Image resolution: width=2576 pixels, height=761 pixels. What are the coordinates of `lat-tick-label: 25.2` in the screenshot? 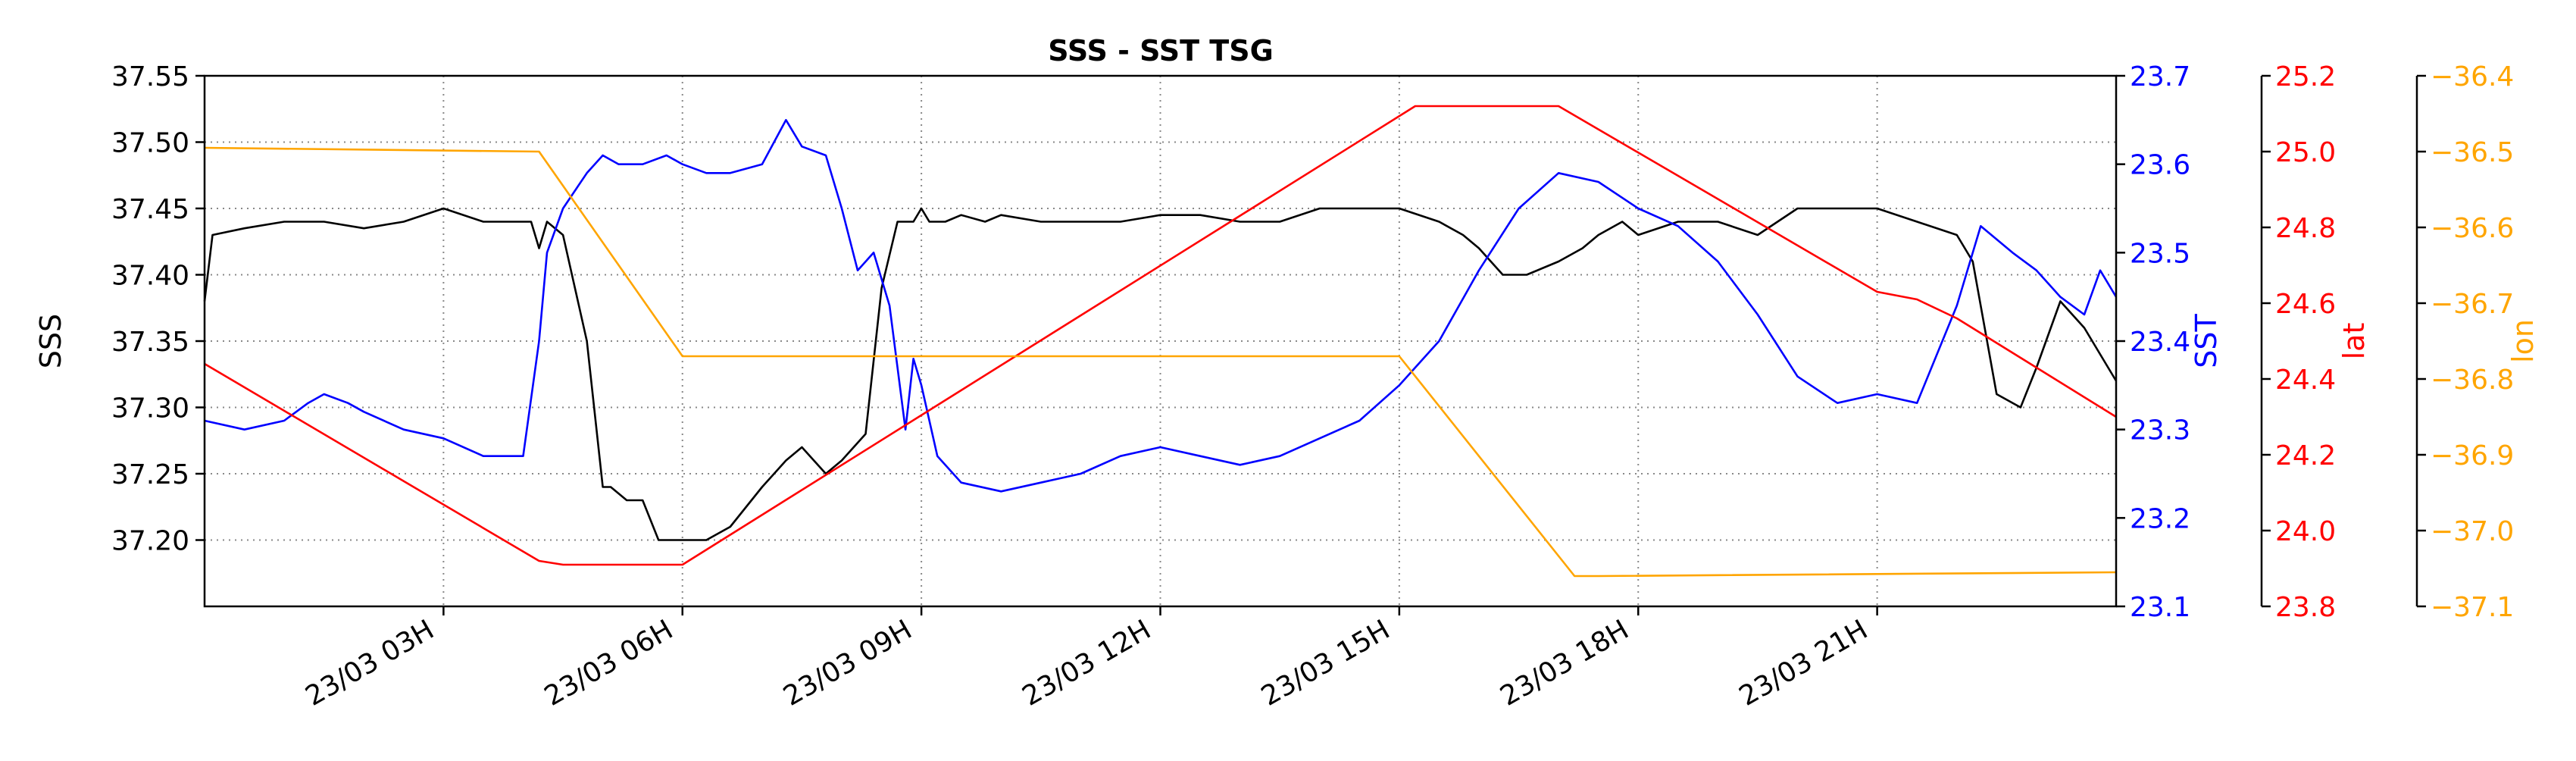 It's located at (2305, 76).